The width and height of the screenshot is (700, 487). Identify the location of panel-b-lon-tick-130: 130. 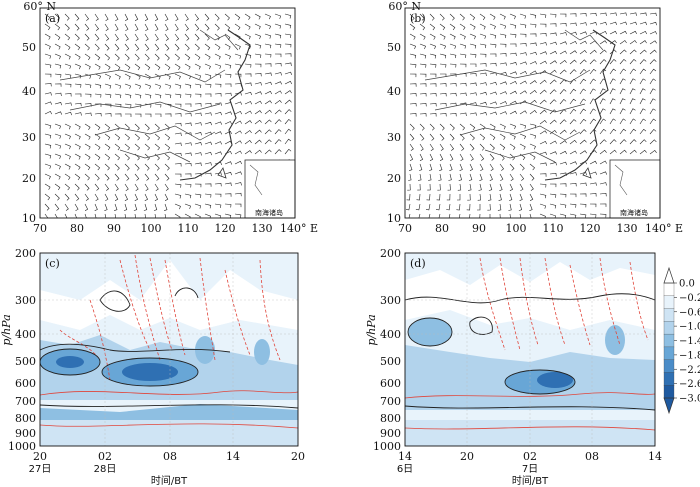
(627, 228).